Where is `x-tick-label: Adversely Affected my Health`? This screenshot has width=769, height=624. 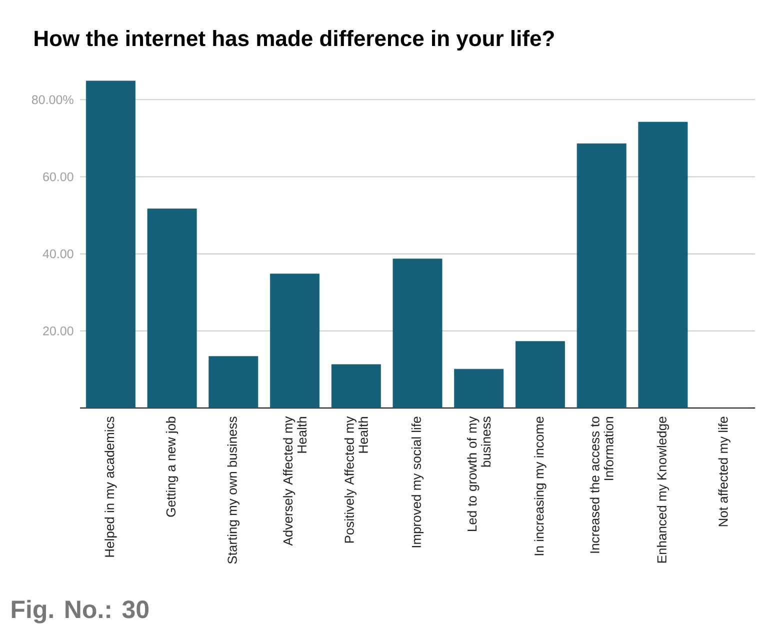
x-tick-label: Adversely Affected my Health is located at coordinates (295, 481).